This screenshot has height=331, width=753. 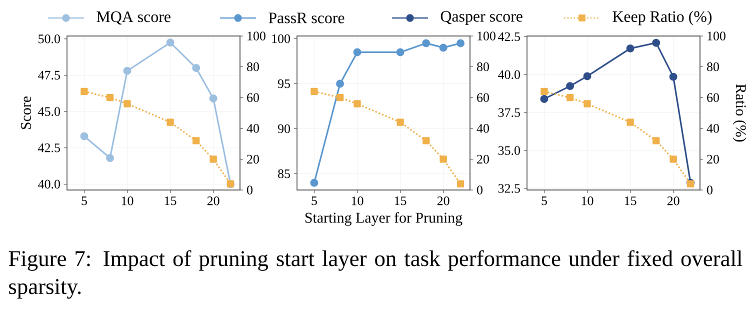 What do you see at coordinates (509, 188) in the screenshot?
I see `y-tick-label: 32.5` at bounding box center [509, 188].